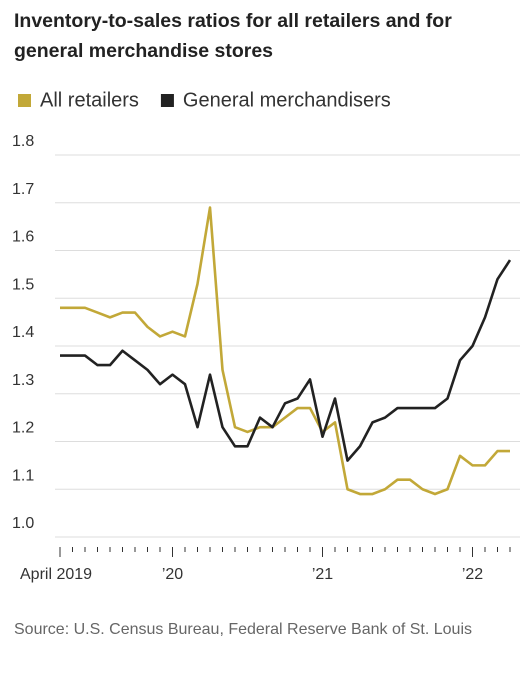  What do you see at coordinates (23, 189) in the screenshot?
I see `y-tick-label: 1.7` at bounding box center [23, 189].